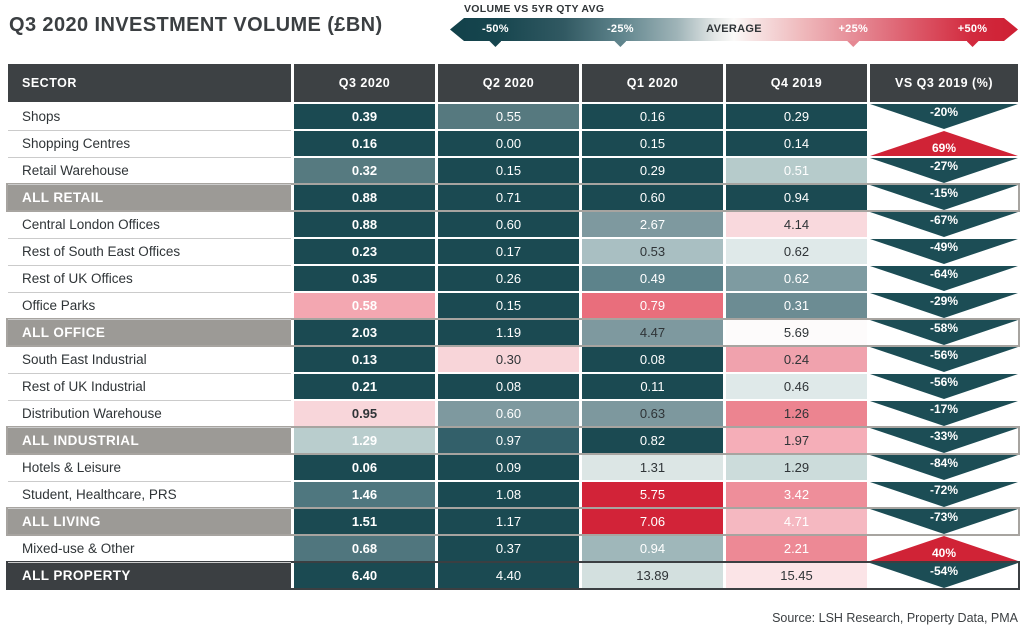 This screenshot has width=1026, height=634. I want to click on sector-cell: South East Industrial, so click(149, 360).